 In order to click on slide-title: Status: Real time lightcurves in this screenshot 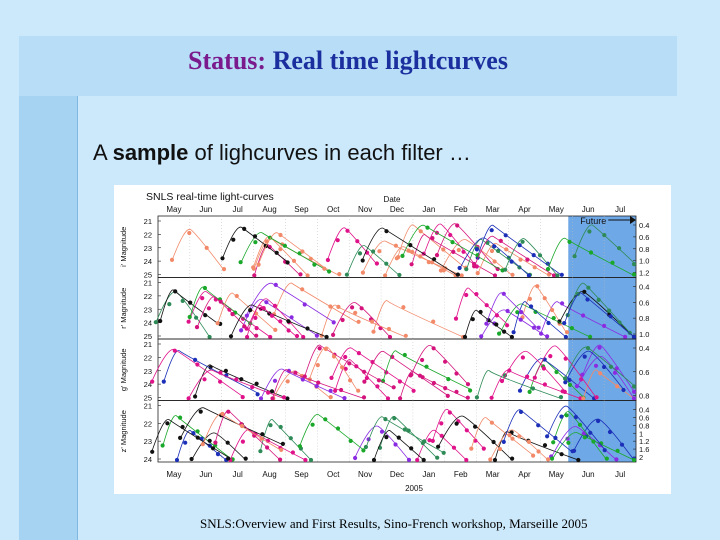, I will do `click(348, 61)`.